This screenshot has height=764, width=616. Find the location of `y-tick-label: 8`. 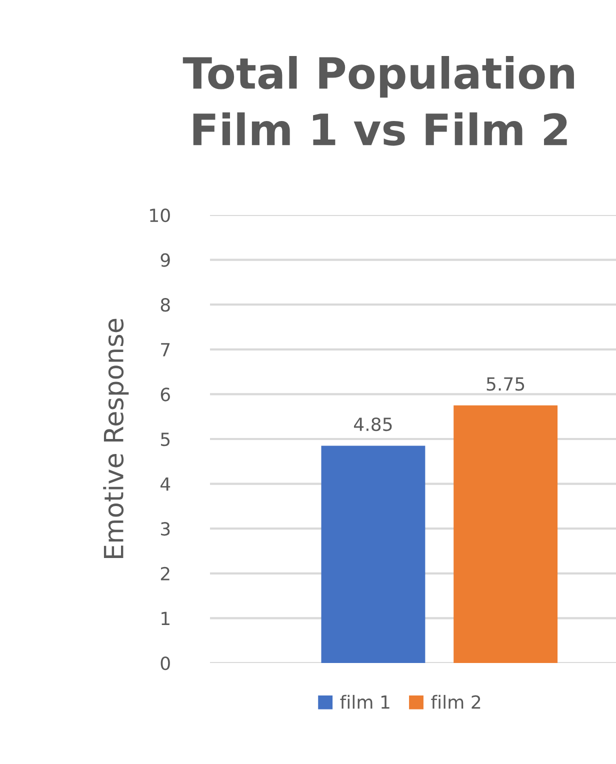

y-tick-label: 8 is located at coordinates (165, 305).